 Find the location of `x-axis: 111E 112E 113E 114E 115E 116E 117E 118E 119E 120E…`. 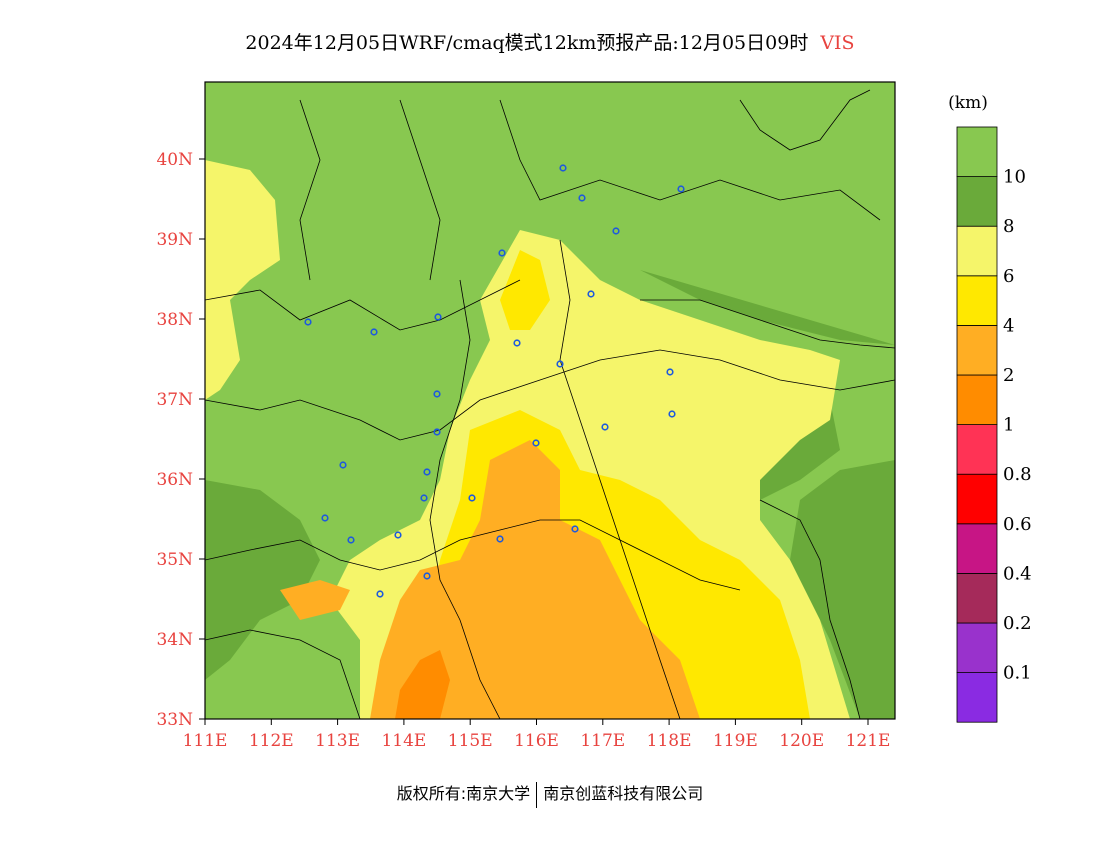

x-axis: 111E 112E 113E 114E 115E 116E 117E 118E 119E 120E… is located at coordinates (537, 735).